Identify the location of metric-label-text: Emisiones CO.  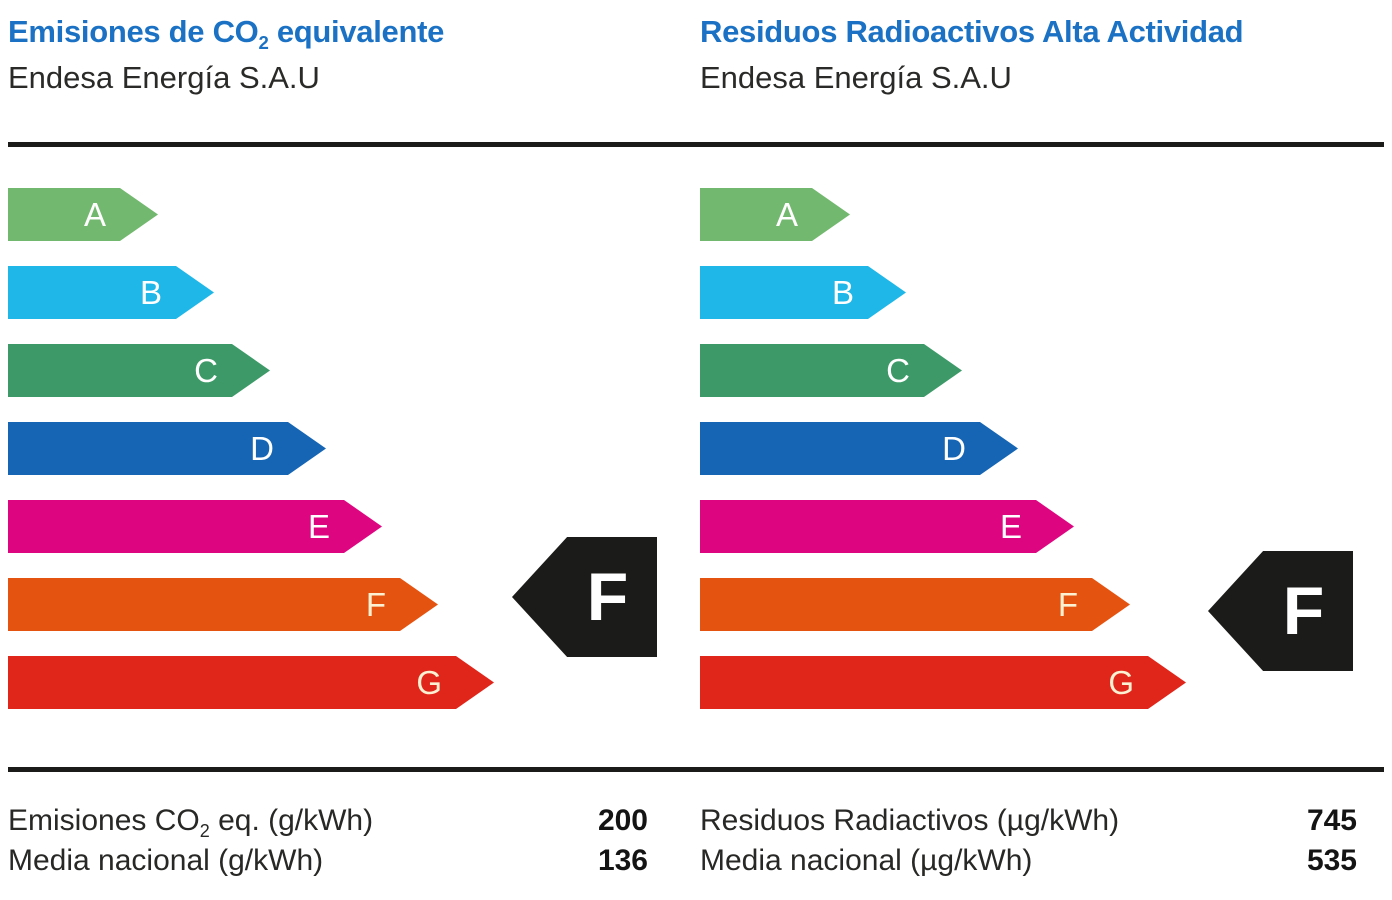
(104, 820).